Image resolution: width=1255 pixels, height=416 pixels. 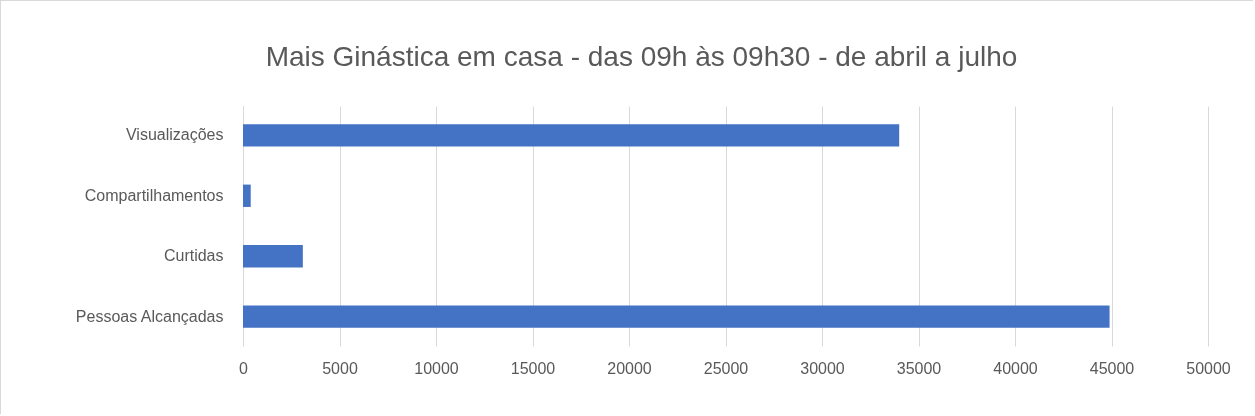 What do you see at coordinates (436, 368) in the screenshot?
I see `x-tick-label: 10000` at bounding box center [436, 368].